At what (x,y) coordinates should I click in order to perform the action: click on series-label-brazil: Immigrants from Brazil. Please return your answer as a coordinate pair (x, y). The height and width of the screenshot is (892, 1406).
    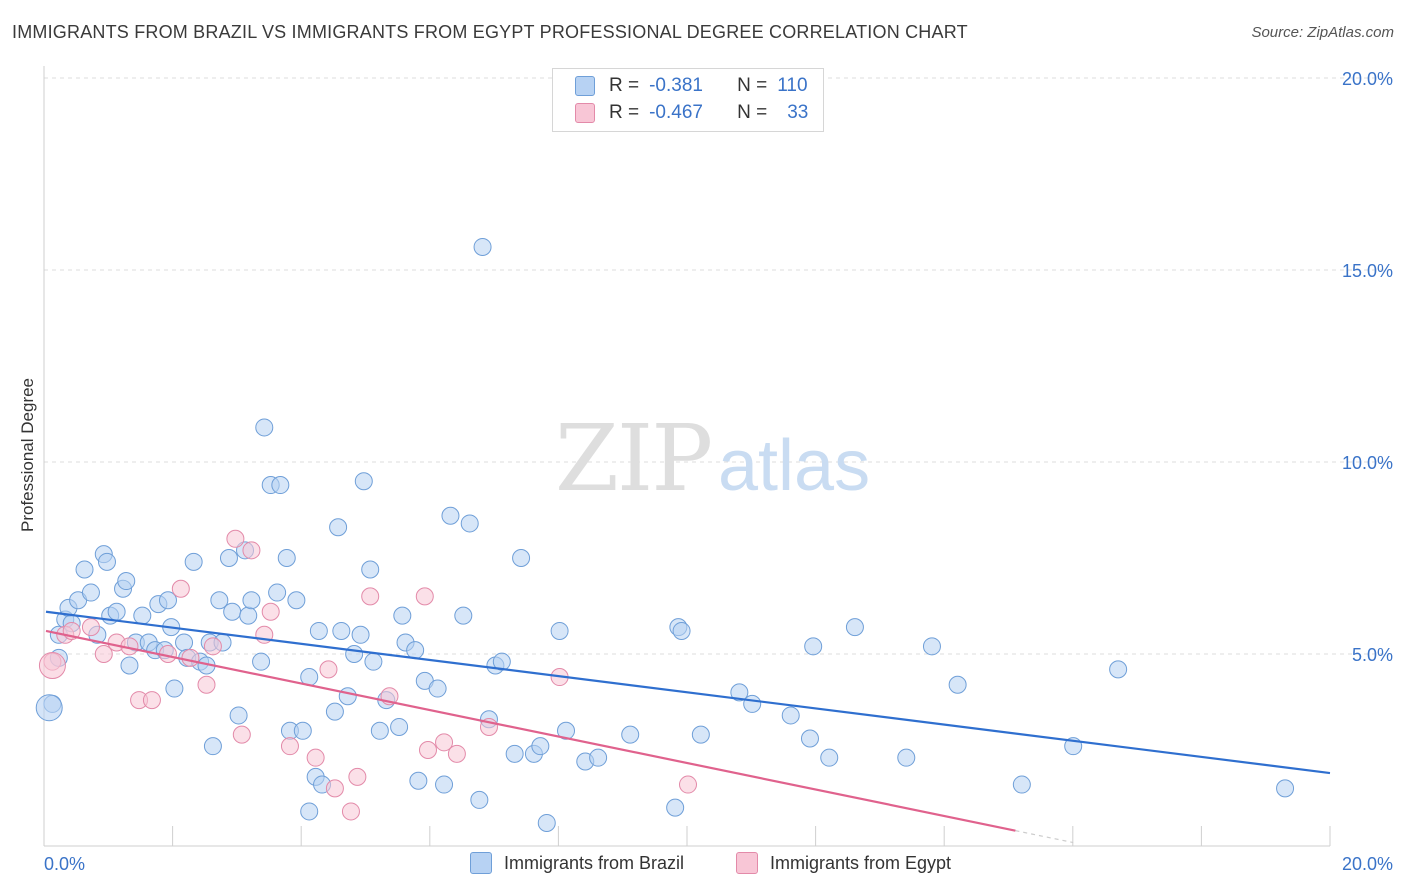
    Looking at the image, I should click on (594, 862).